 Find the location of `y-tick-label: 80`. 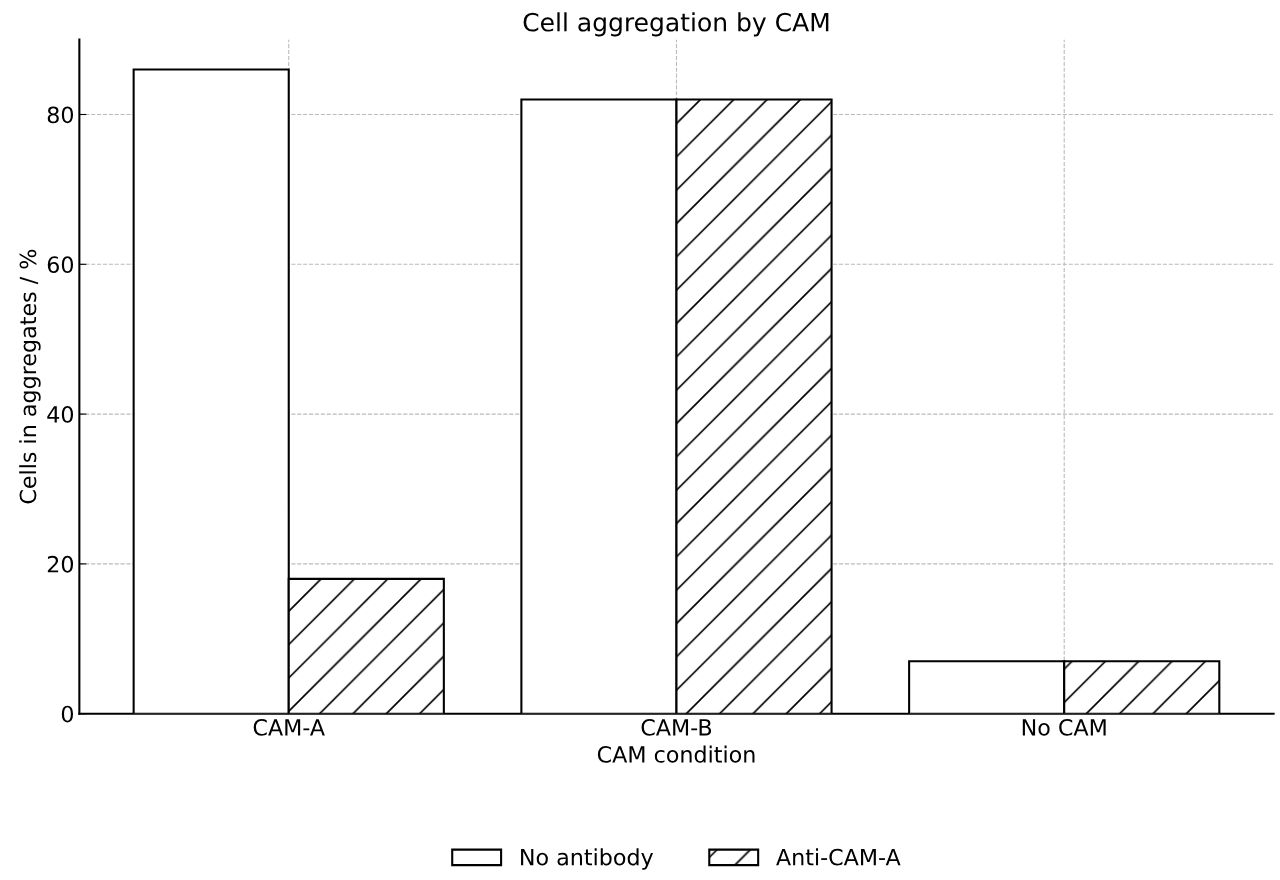

y-tick-label: 80 is located at coordinates (60, 115).